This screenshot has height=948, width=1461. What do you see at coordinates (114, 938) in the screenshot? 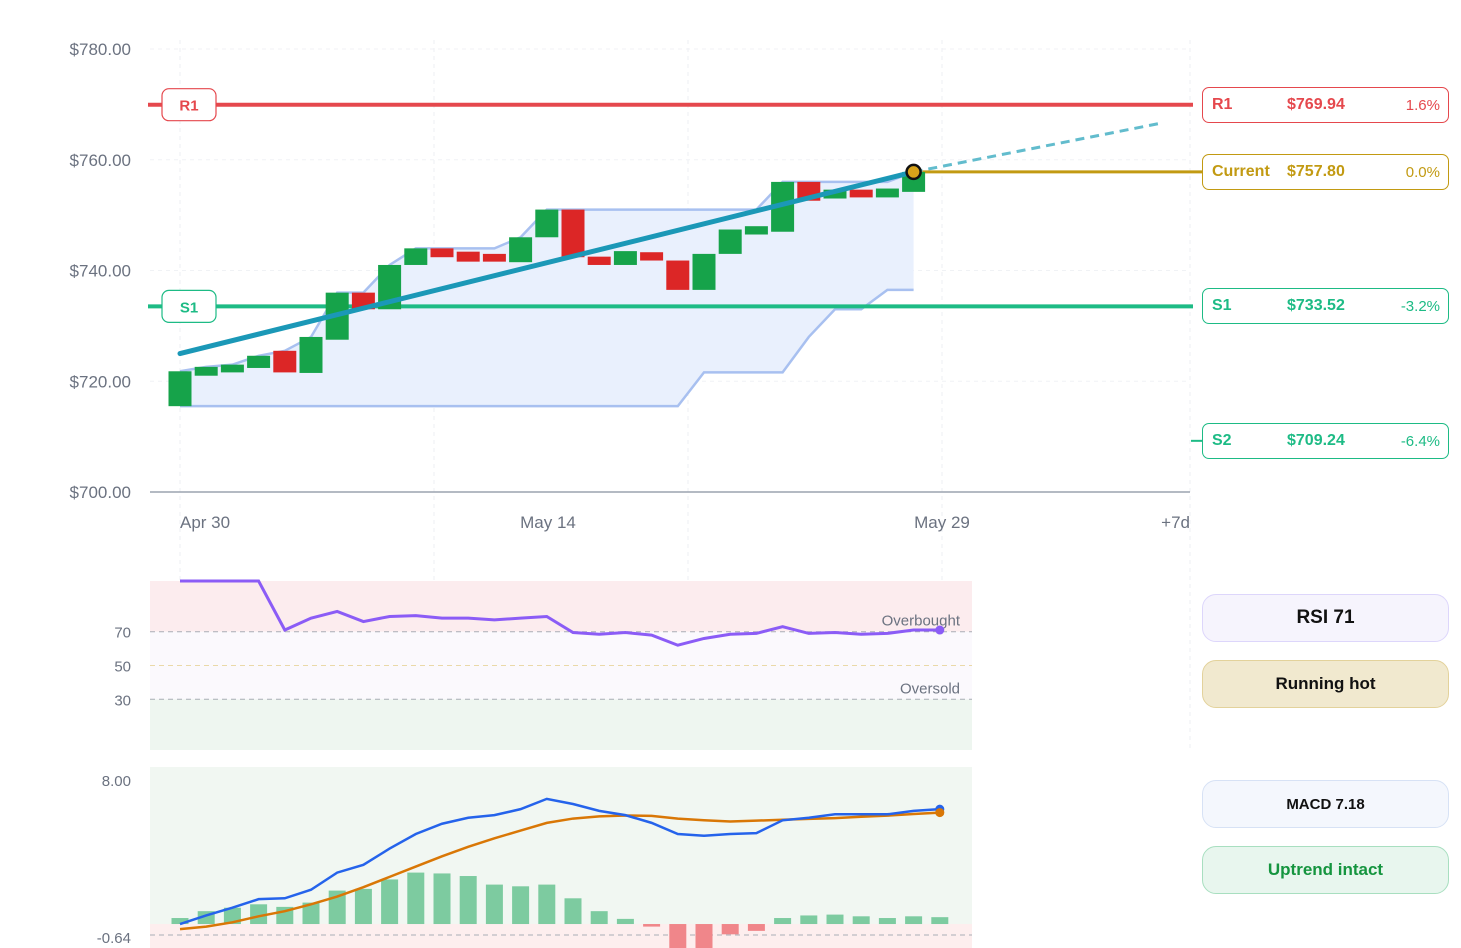
I see `macd-y-tick: -0.64` at bounding box center [114, 938].